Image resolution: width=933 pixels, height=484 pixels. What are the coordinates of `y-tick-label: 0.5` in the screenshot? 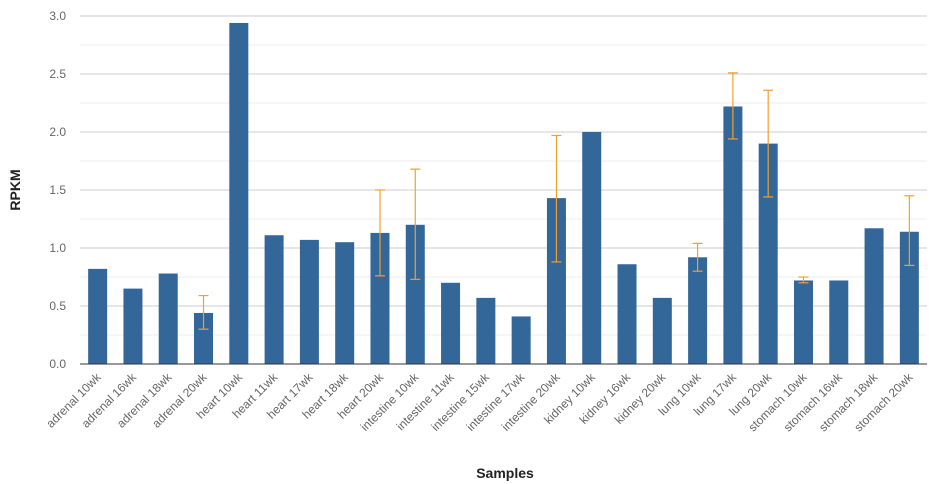 It's located at (57, 306).